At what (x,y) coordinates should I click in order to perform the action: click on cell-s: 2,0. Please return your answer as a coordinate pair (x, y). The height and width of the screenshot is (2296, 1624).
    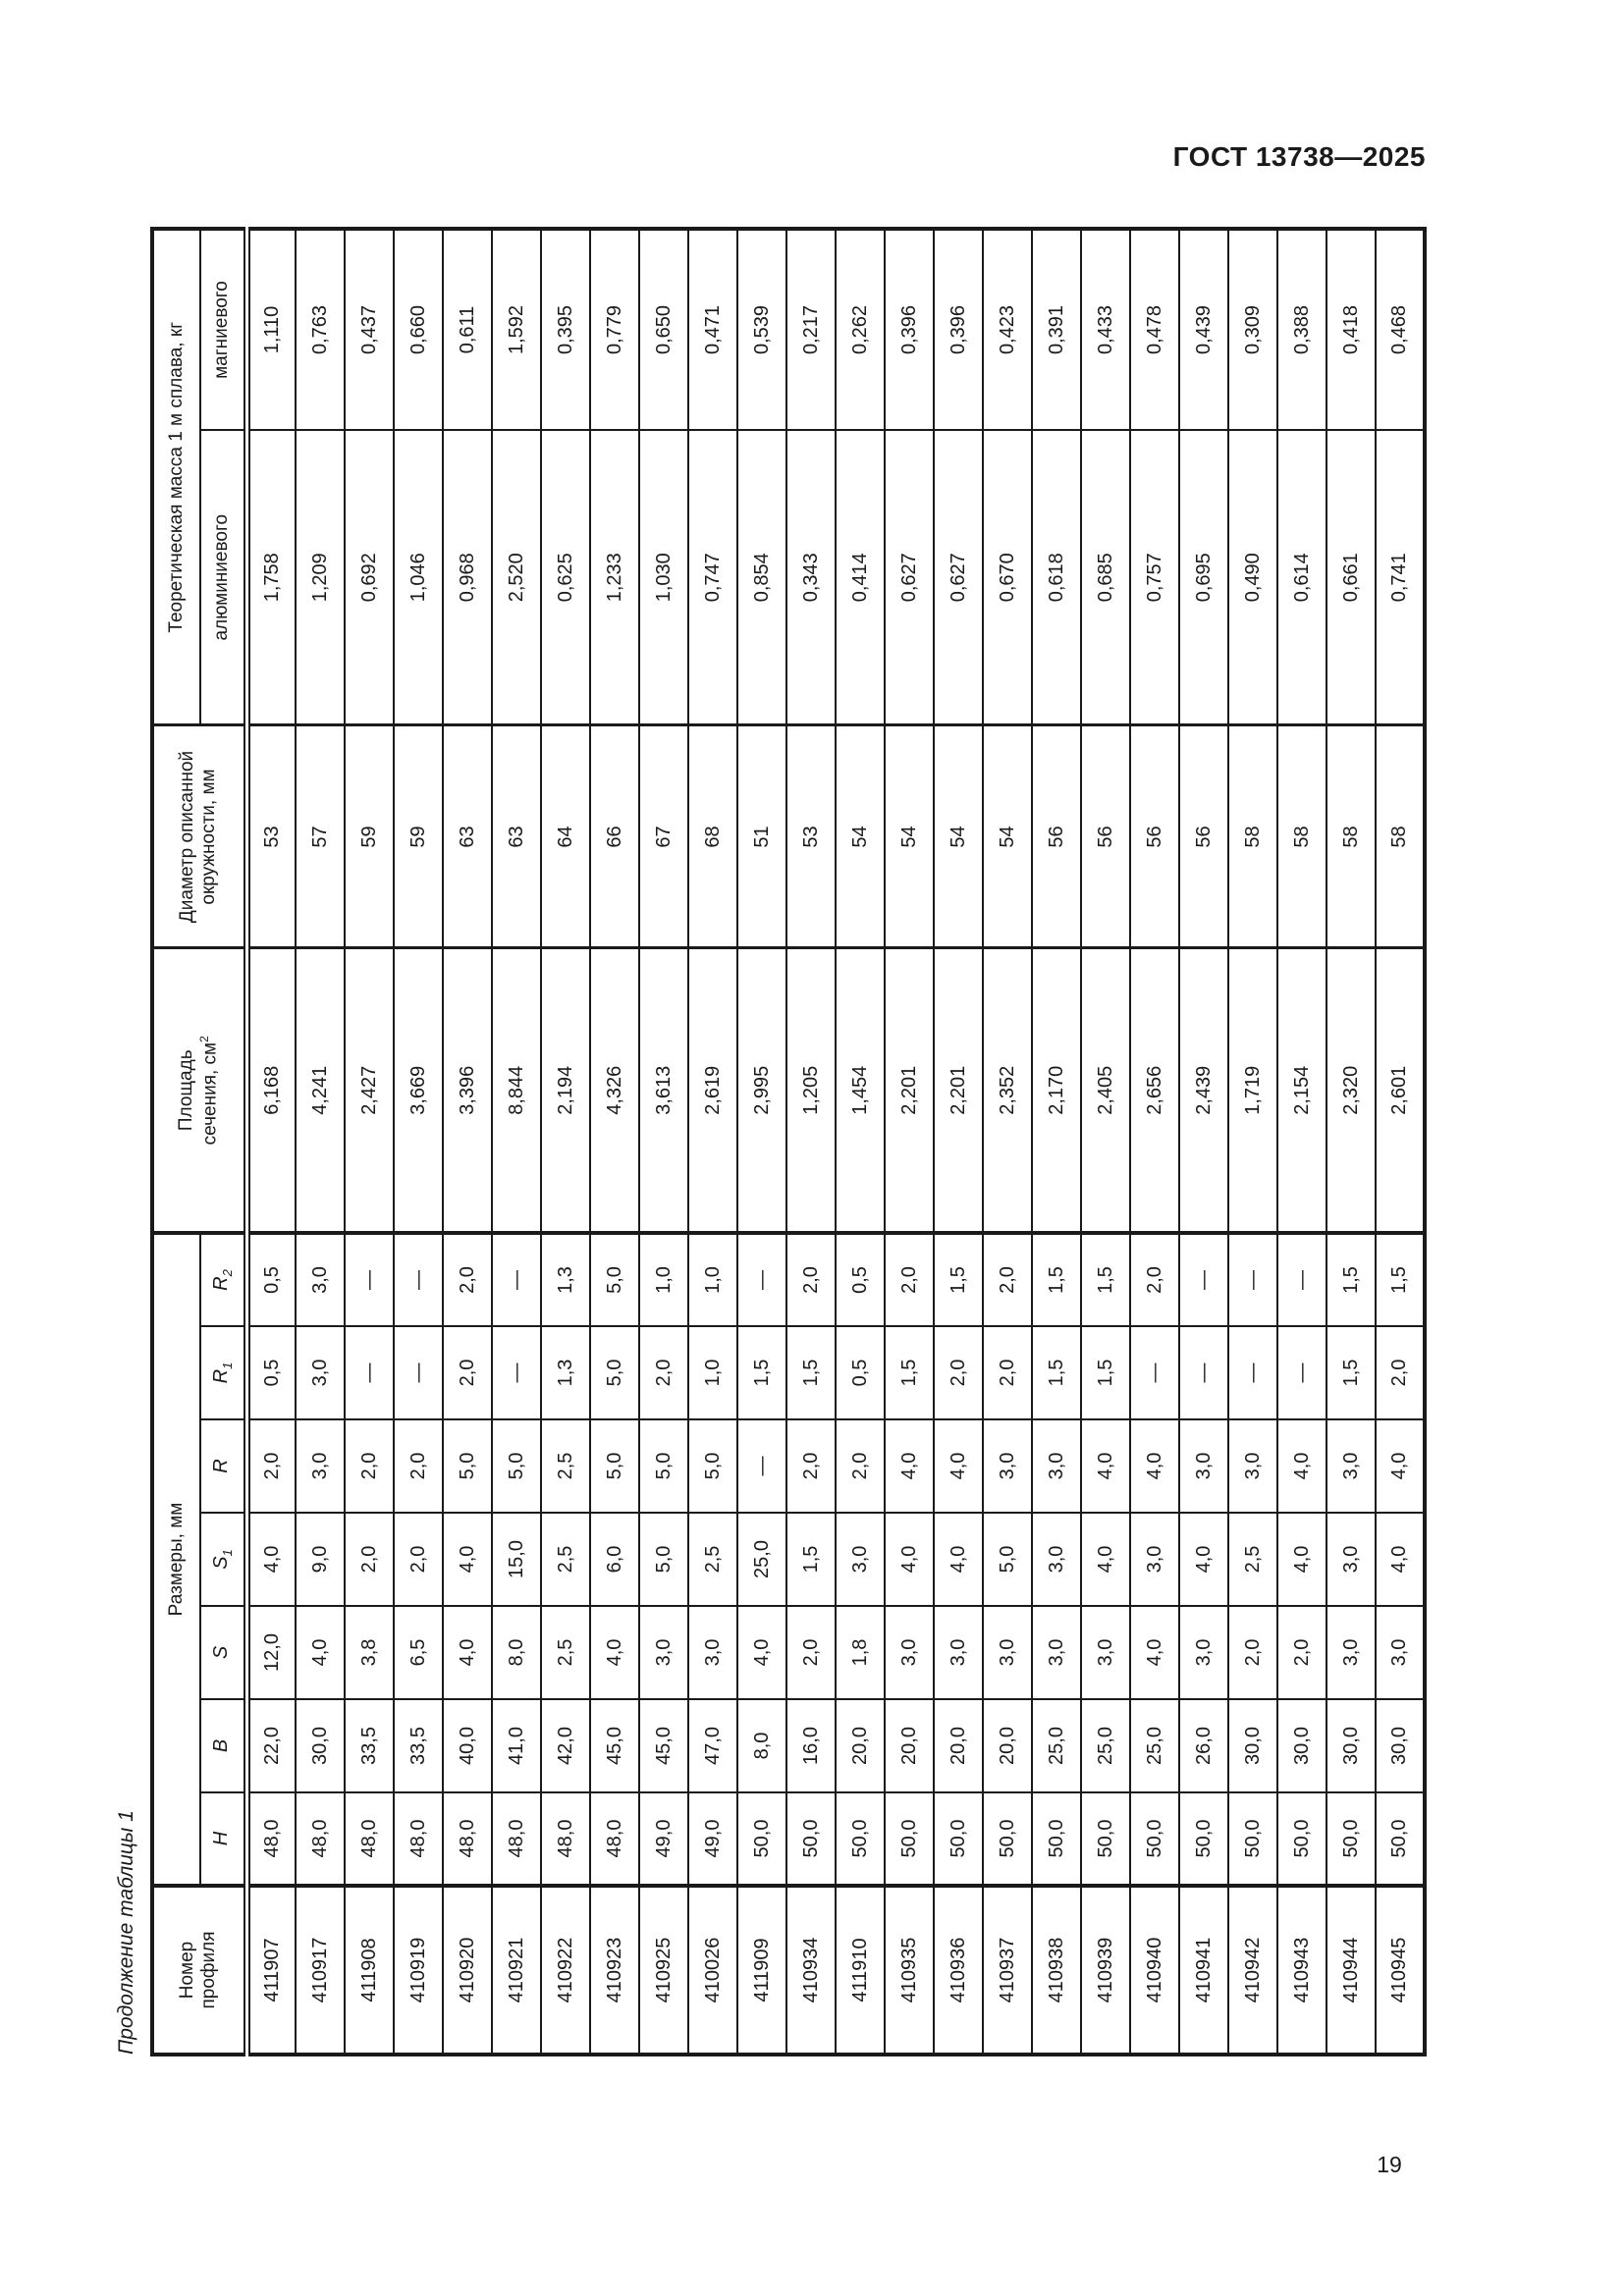
    Looking at the image, I should click on (811, 1652).